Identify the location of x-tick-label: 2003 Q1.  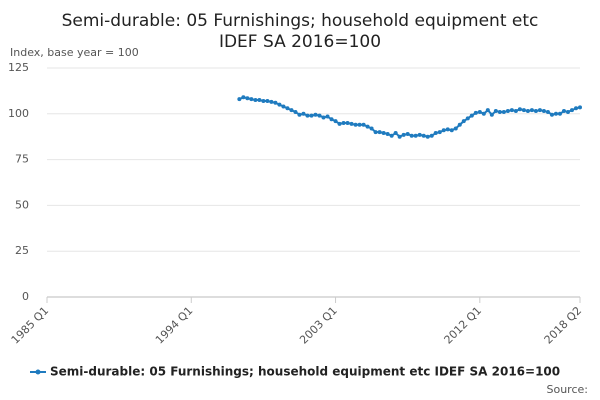
(318, 325).